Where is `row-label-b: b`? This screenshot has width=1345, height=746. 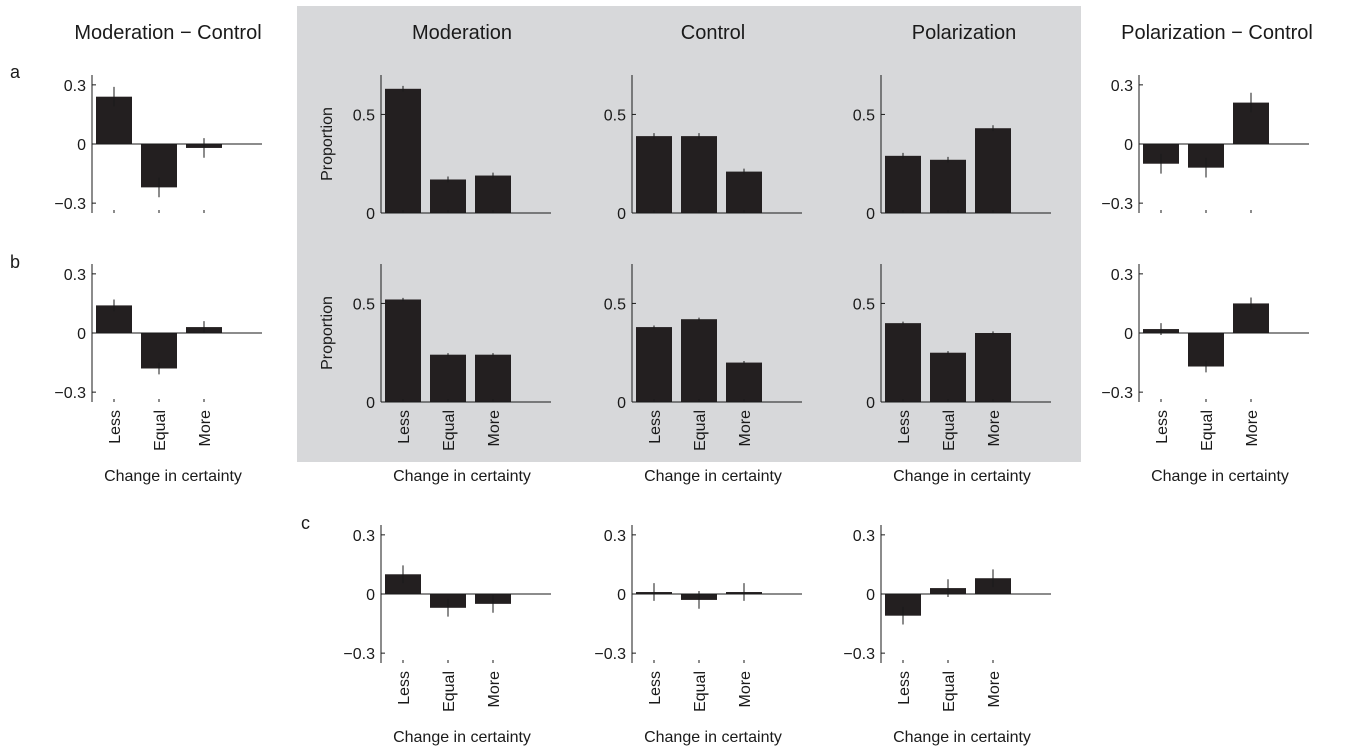
row-label-b: b is located at coordinates (15, 262).